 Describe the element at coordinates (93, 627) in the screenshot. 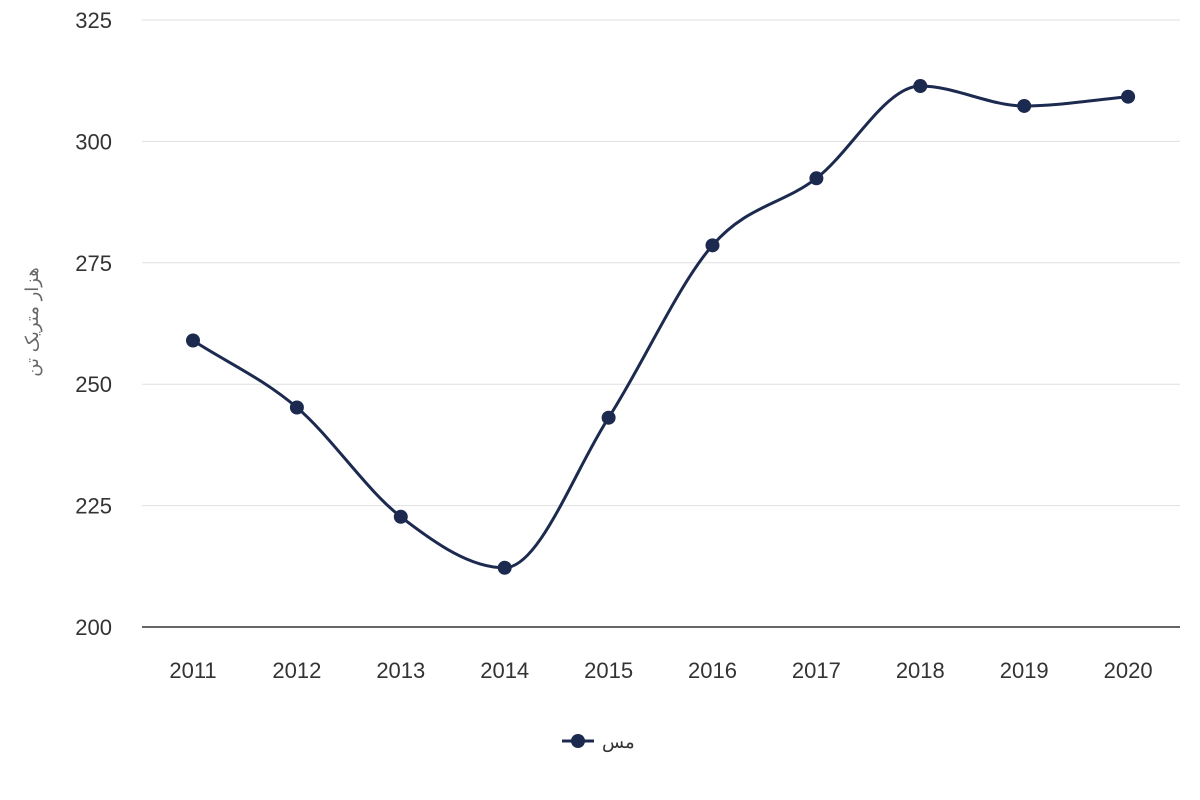

I see `y-tick-label: 200` at that location.